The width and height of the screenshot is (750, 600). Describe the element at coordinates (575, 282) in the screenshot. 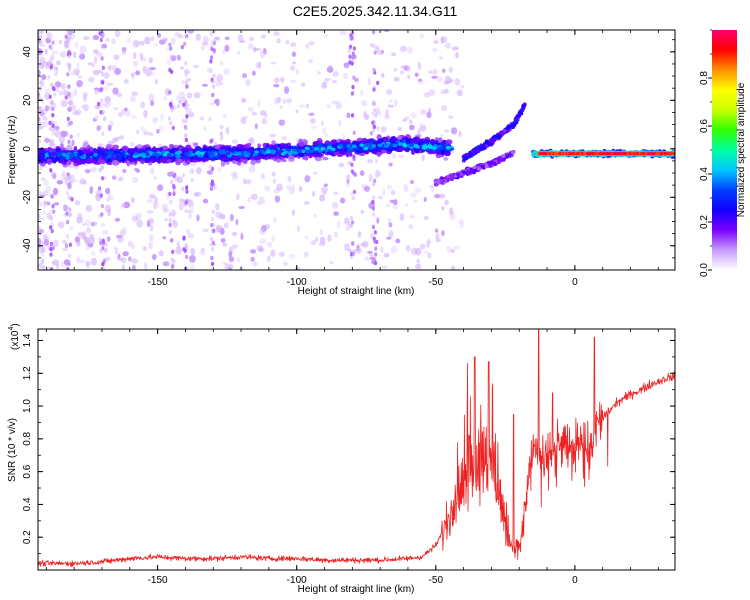

I see `spectrogram-x-tick-label: 0` at that location.